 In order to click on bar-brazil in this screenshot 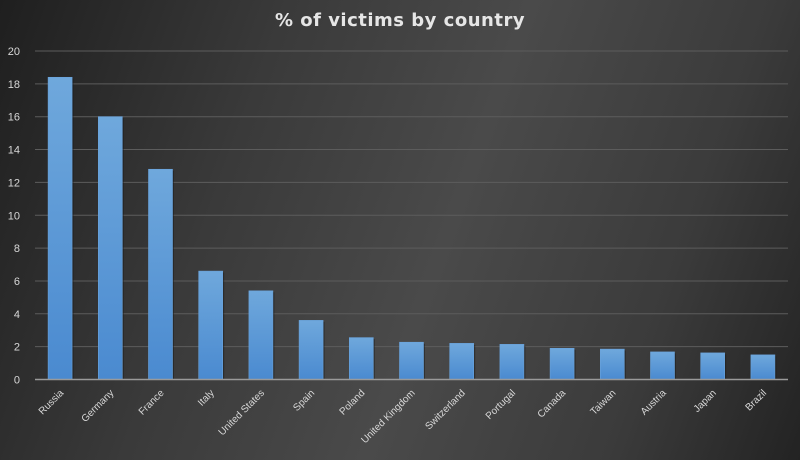, I will do `click(763, 367)`.